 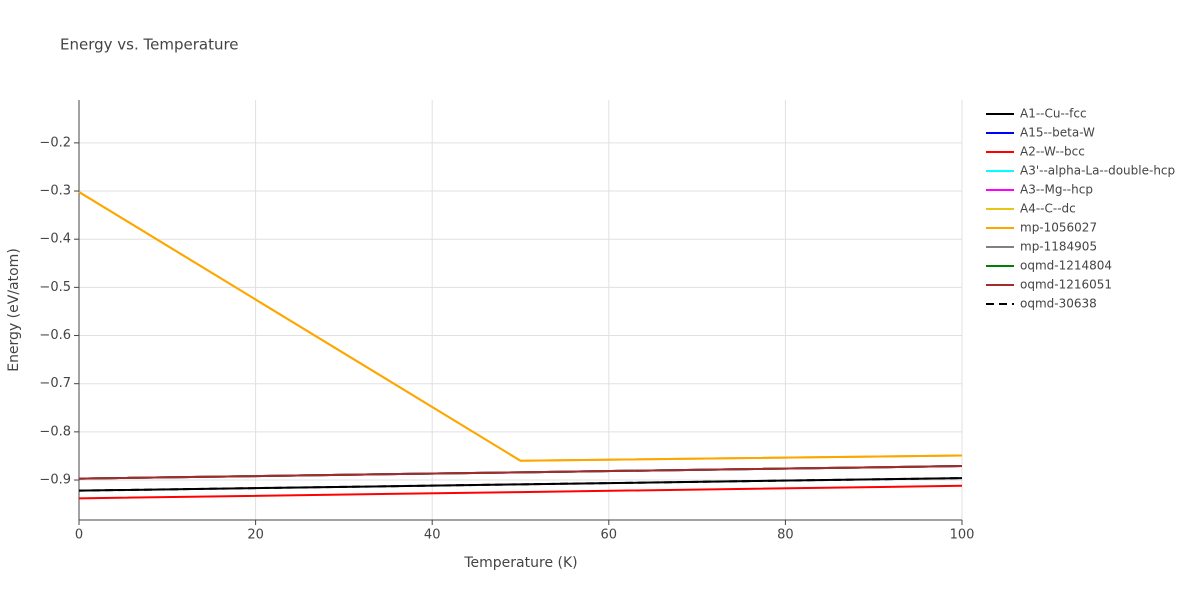 What do you see at coordinates (14, 310) in the screenshot?
I see `y-axis-title: Energy (eV/atom)` at bounding box center [14, 310].